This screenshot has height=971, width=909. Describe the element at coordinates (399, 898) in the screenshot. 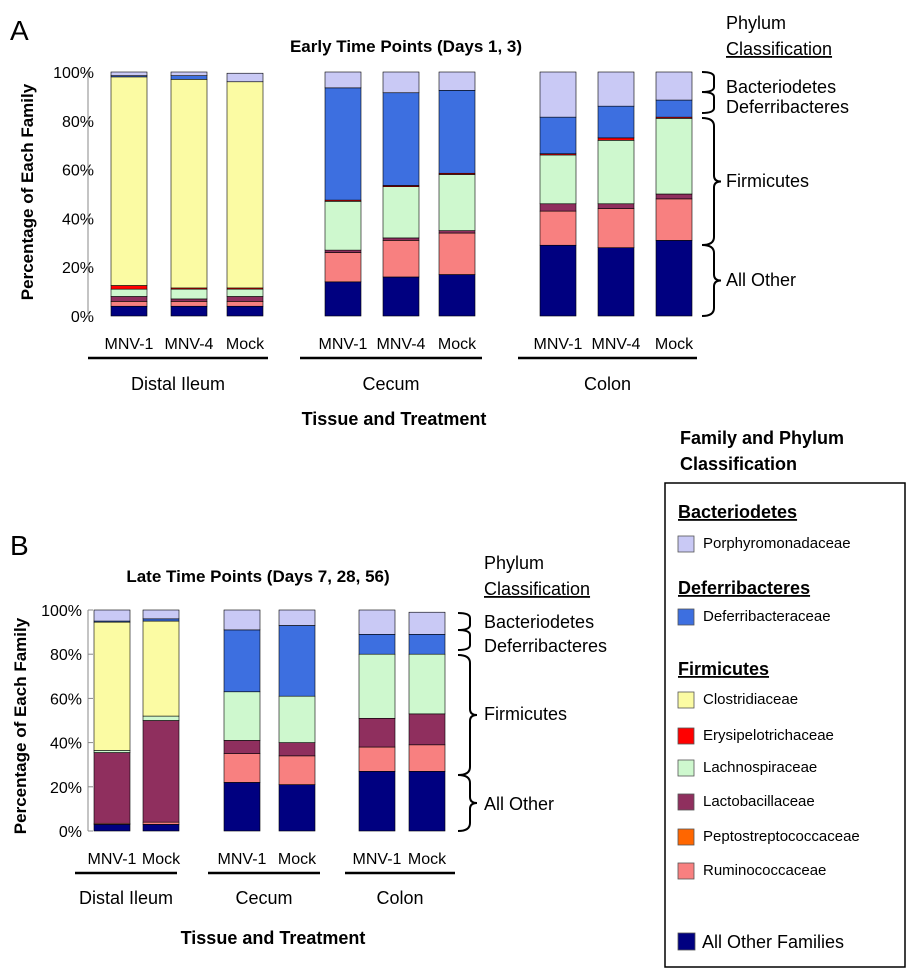

I see `group-label: Colon` at that location.